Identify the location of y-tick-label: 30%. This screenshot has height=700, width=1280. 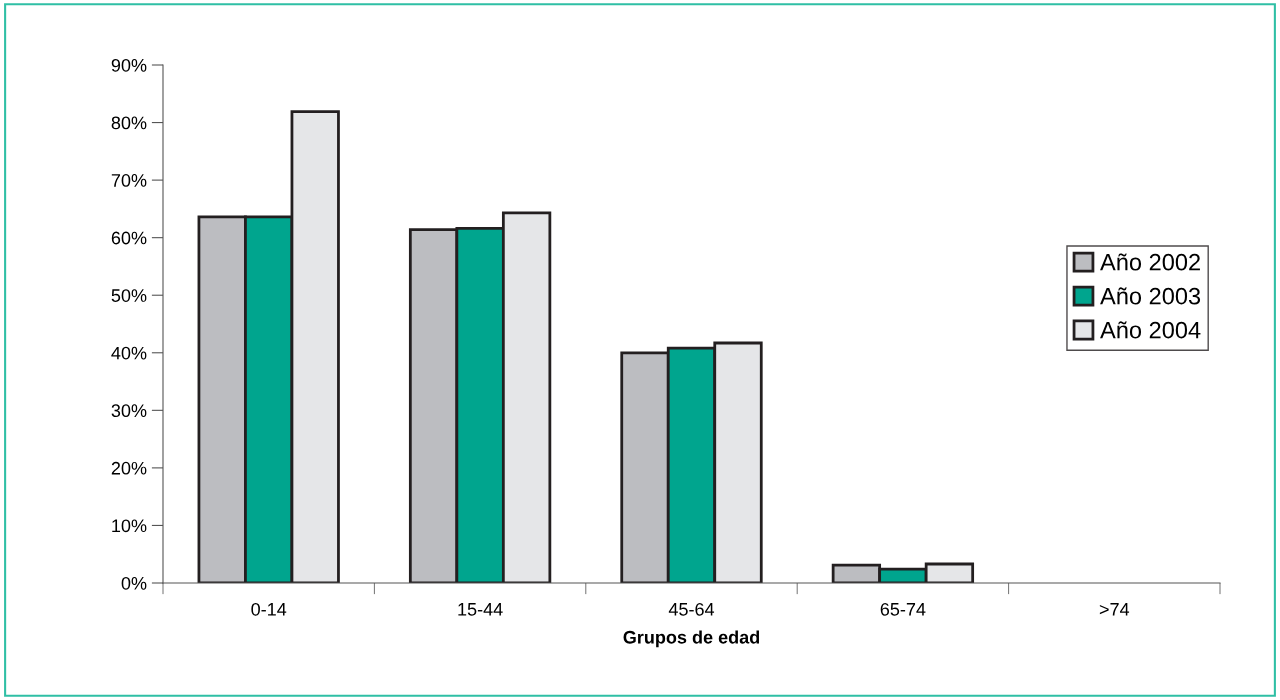
(129, 411).